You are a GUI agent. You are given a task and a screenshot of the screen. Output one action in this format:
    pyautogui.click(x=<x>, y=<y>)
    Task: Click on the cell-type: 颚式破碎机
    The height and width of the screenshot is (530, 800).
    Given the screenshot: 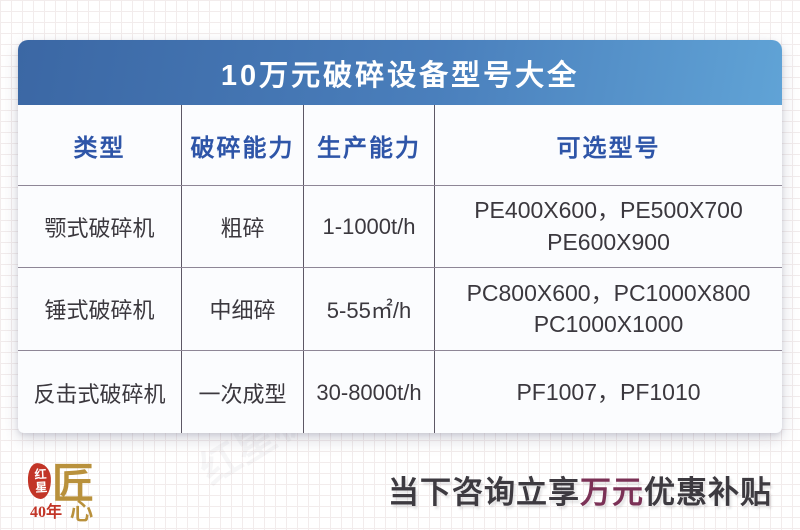 What is the action you would take?
    pyautogui.click(x=100, y=226)
    